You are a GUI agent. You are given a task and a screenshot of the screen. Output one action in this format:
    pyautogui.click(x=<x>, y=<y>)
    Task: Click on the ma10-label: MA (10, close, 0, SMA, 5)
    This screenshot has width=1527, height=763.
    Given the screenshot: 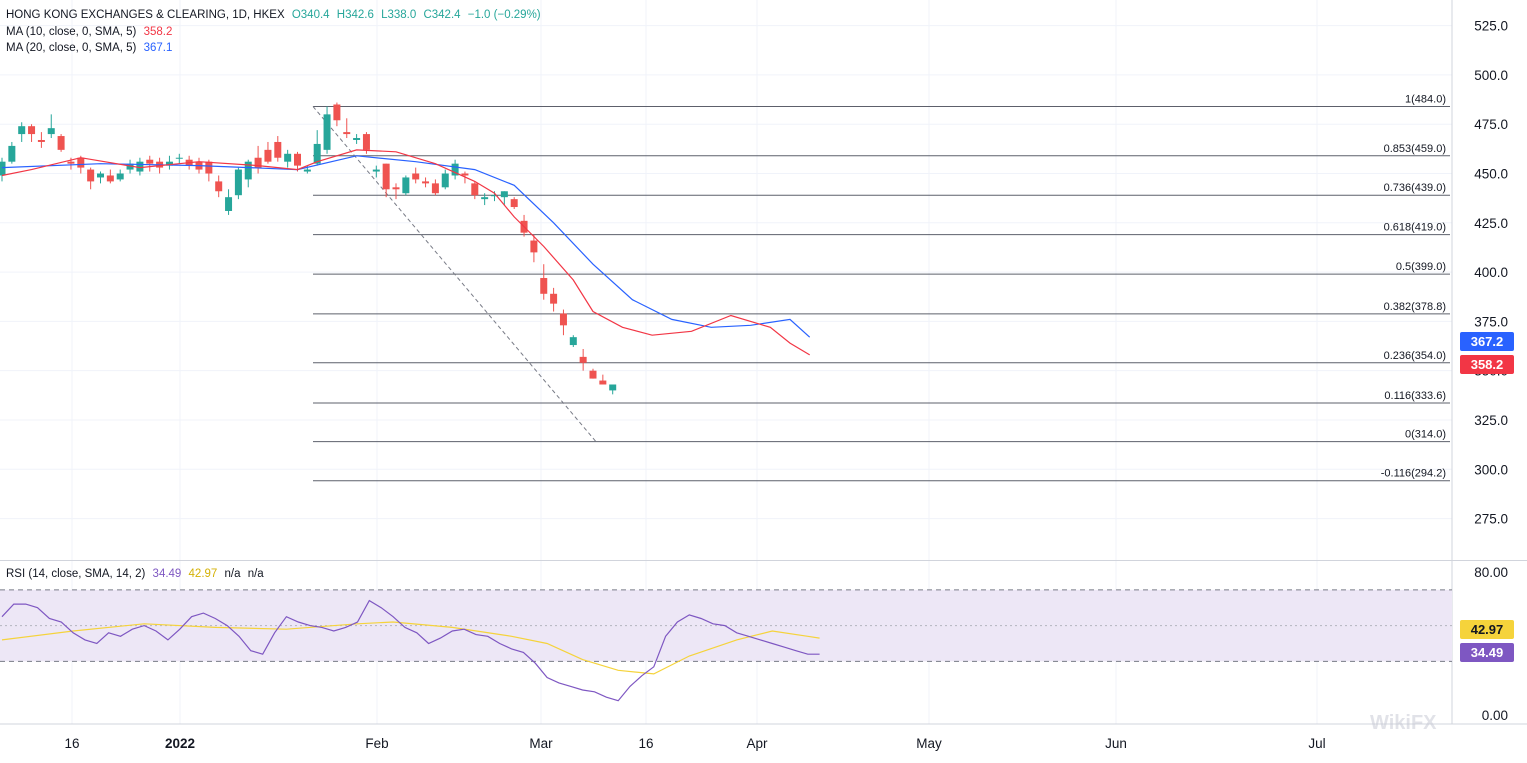 What is the action you would take?
    pyautogui.click(x=71, y=32)
    